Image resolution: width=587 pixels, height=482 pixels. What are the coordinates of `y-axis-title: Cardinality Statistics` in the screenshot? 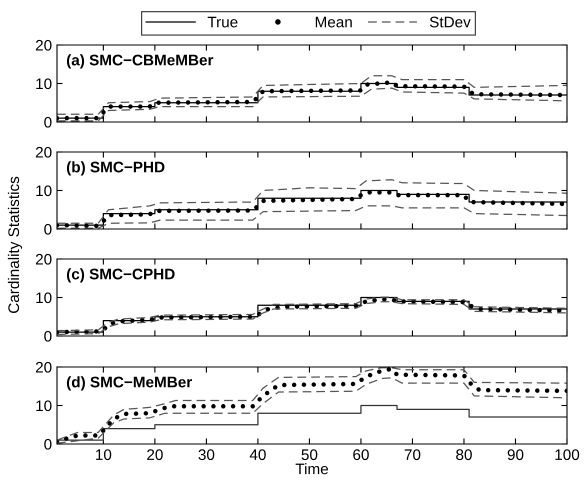 It's located at (15, 244).